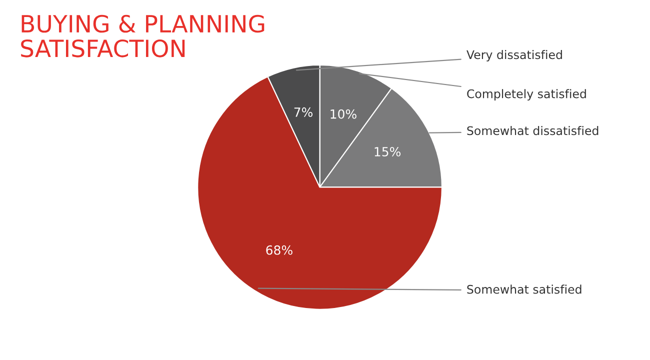 Image resolution: width=650 pixels, height=360 pixels. I want to click on data-label: 7%, so click(303, 112).